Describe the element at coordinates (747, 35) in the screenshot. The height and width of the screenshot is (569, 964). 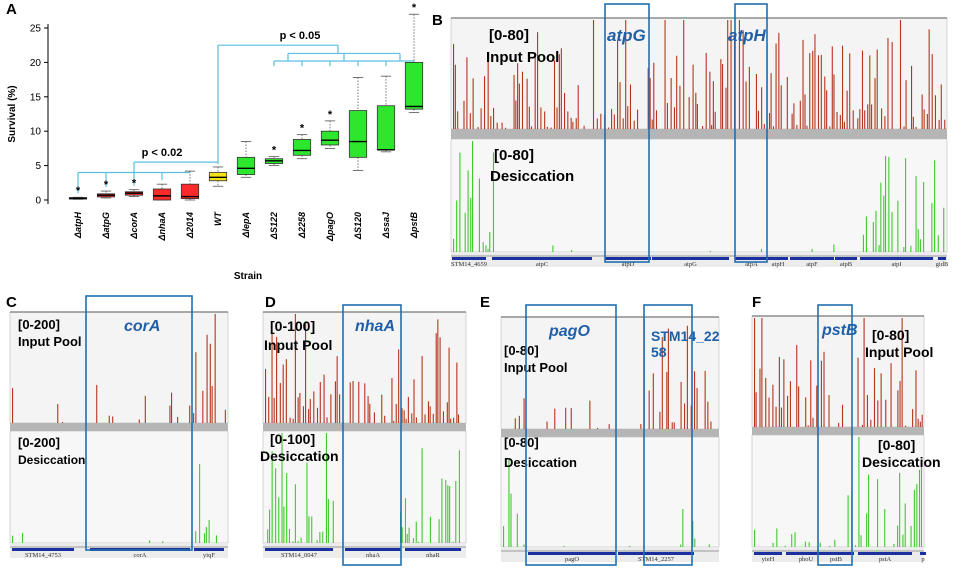
I see `gene-name-label: atpH` at that location.